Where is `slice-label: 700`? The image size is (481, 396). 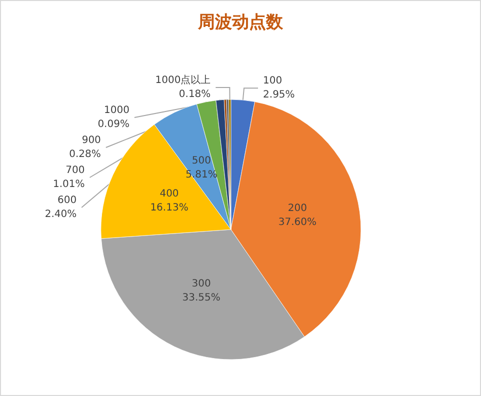
slice-label: 700 is located at coordinates (75, 170).